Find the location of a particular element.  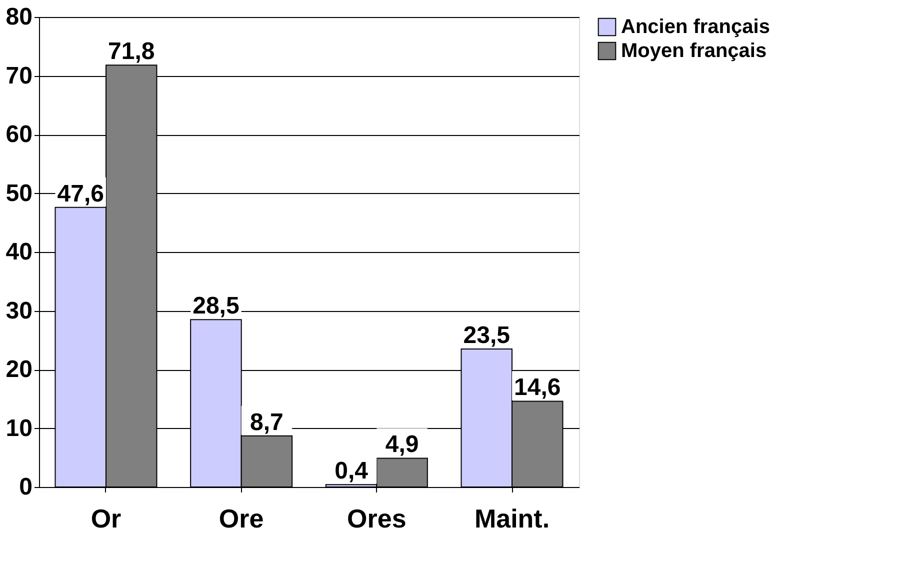

data-label: 4,9 is located at coordinates (402, 444).